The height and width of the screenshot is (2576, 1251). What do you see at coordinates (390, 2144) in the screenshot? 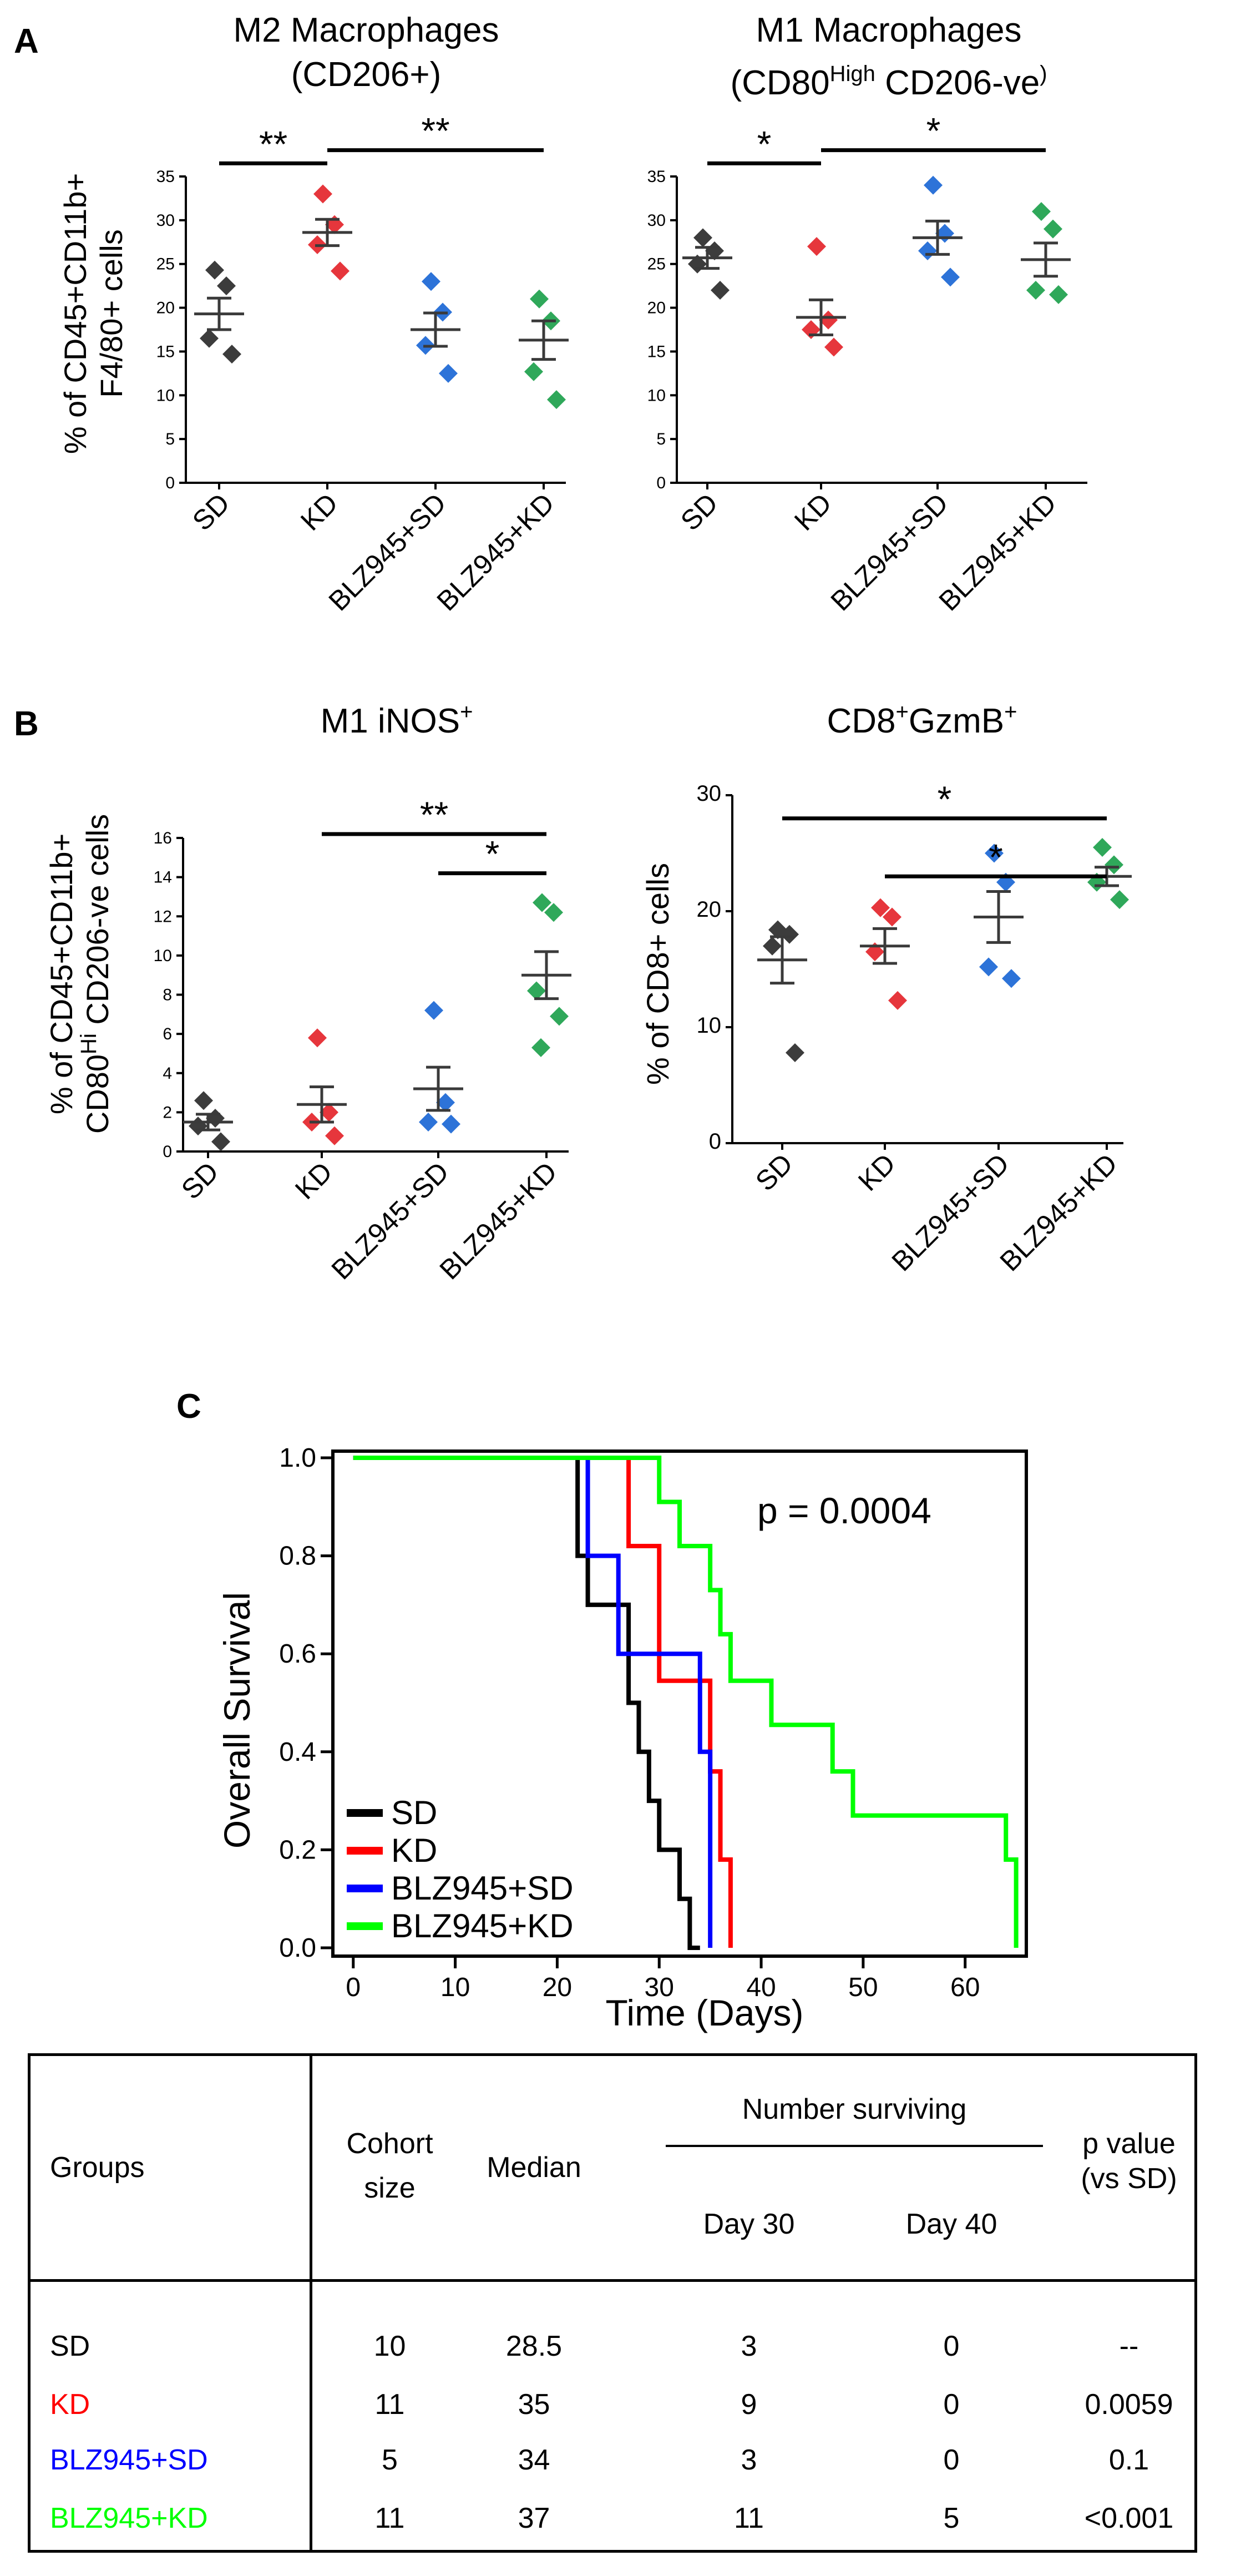
I see `header-cohort-line1: Cohort` at bounding box center [390, 2144].